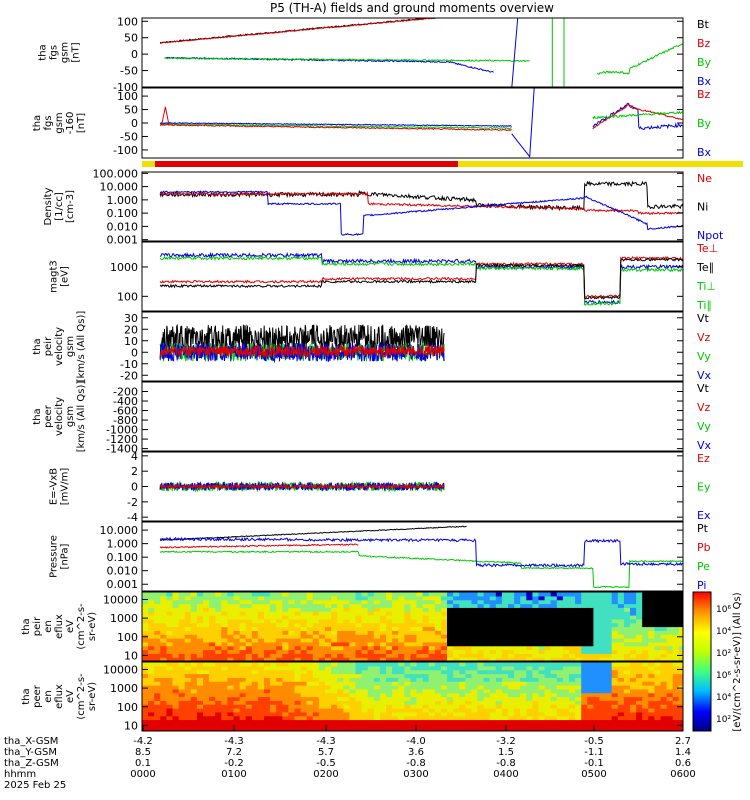 The width and height of the screenshot is (750, 800). I want to click on y-axis-label: [eV], so click(65, 276).